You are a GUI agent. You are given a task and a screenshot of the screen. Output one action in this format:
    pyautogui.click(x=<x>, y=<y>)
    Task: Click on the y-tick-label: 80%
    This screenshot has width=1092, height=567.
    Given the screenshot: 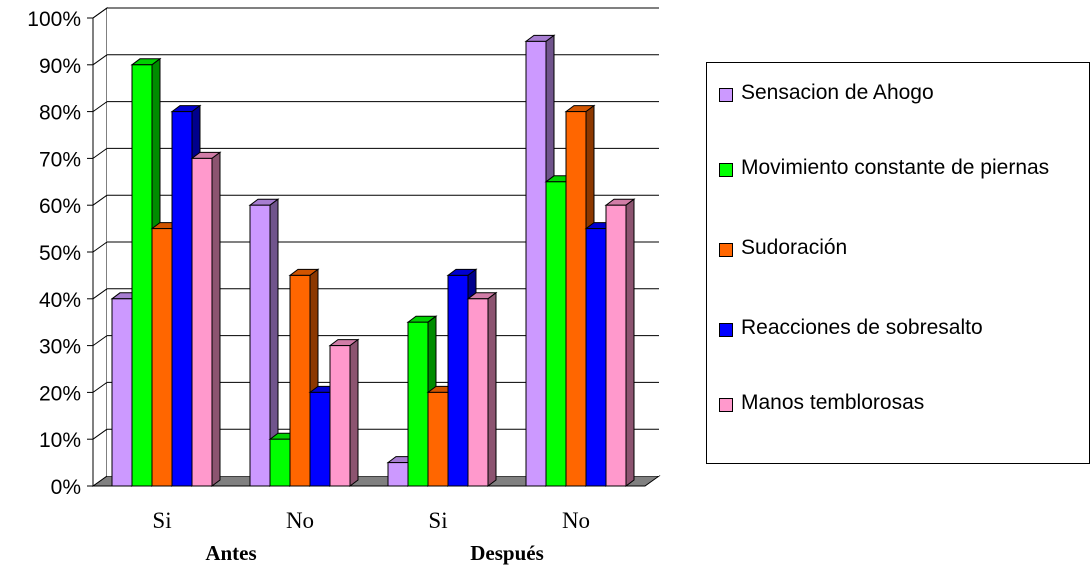 What is the action you would take?
    pyautogui.click(x=60, y=113)
    